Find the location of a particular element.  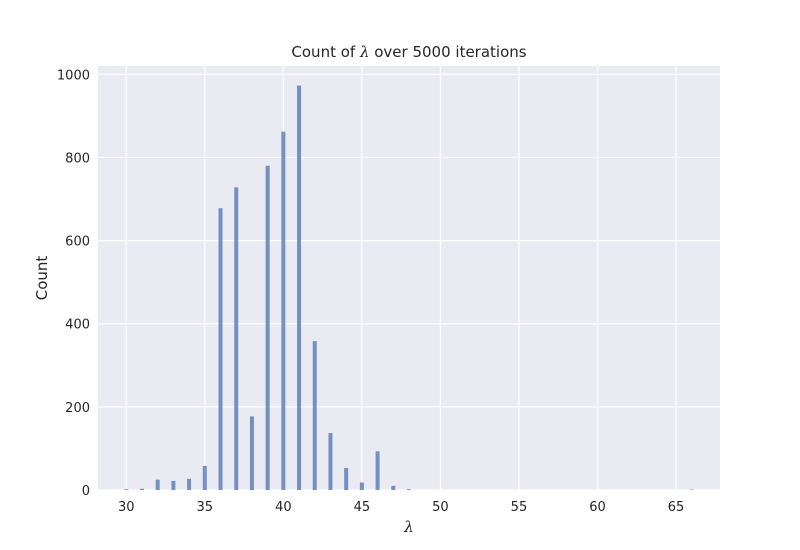

y-tick-label: 0 is located at coordinates (86, 491).